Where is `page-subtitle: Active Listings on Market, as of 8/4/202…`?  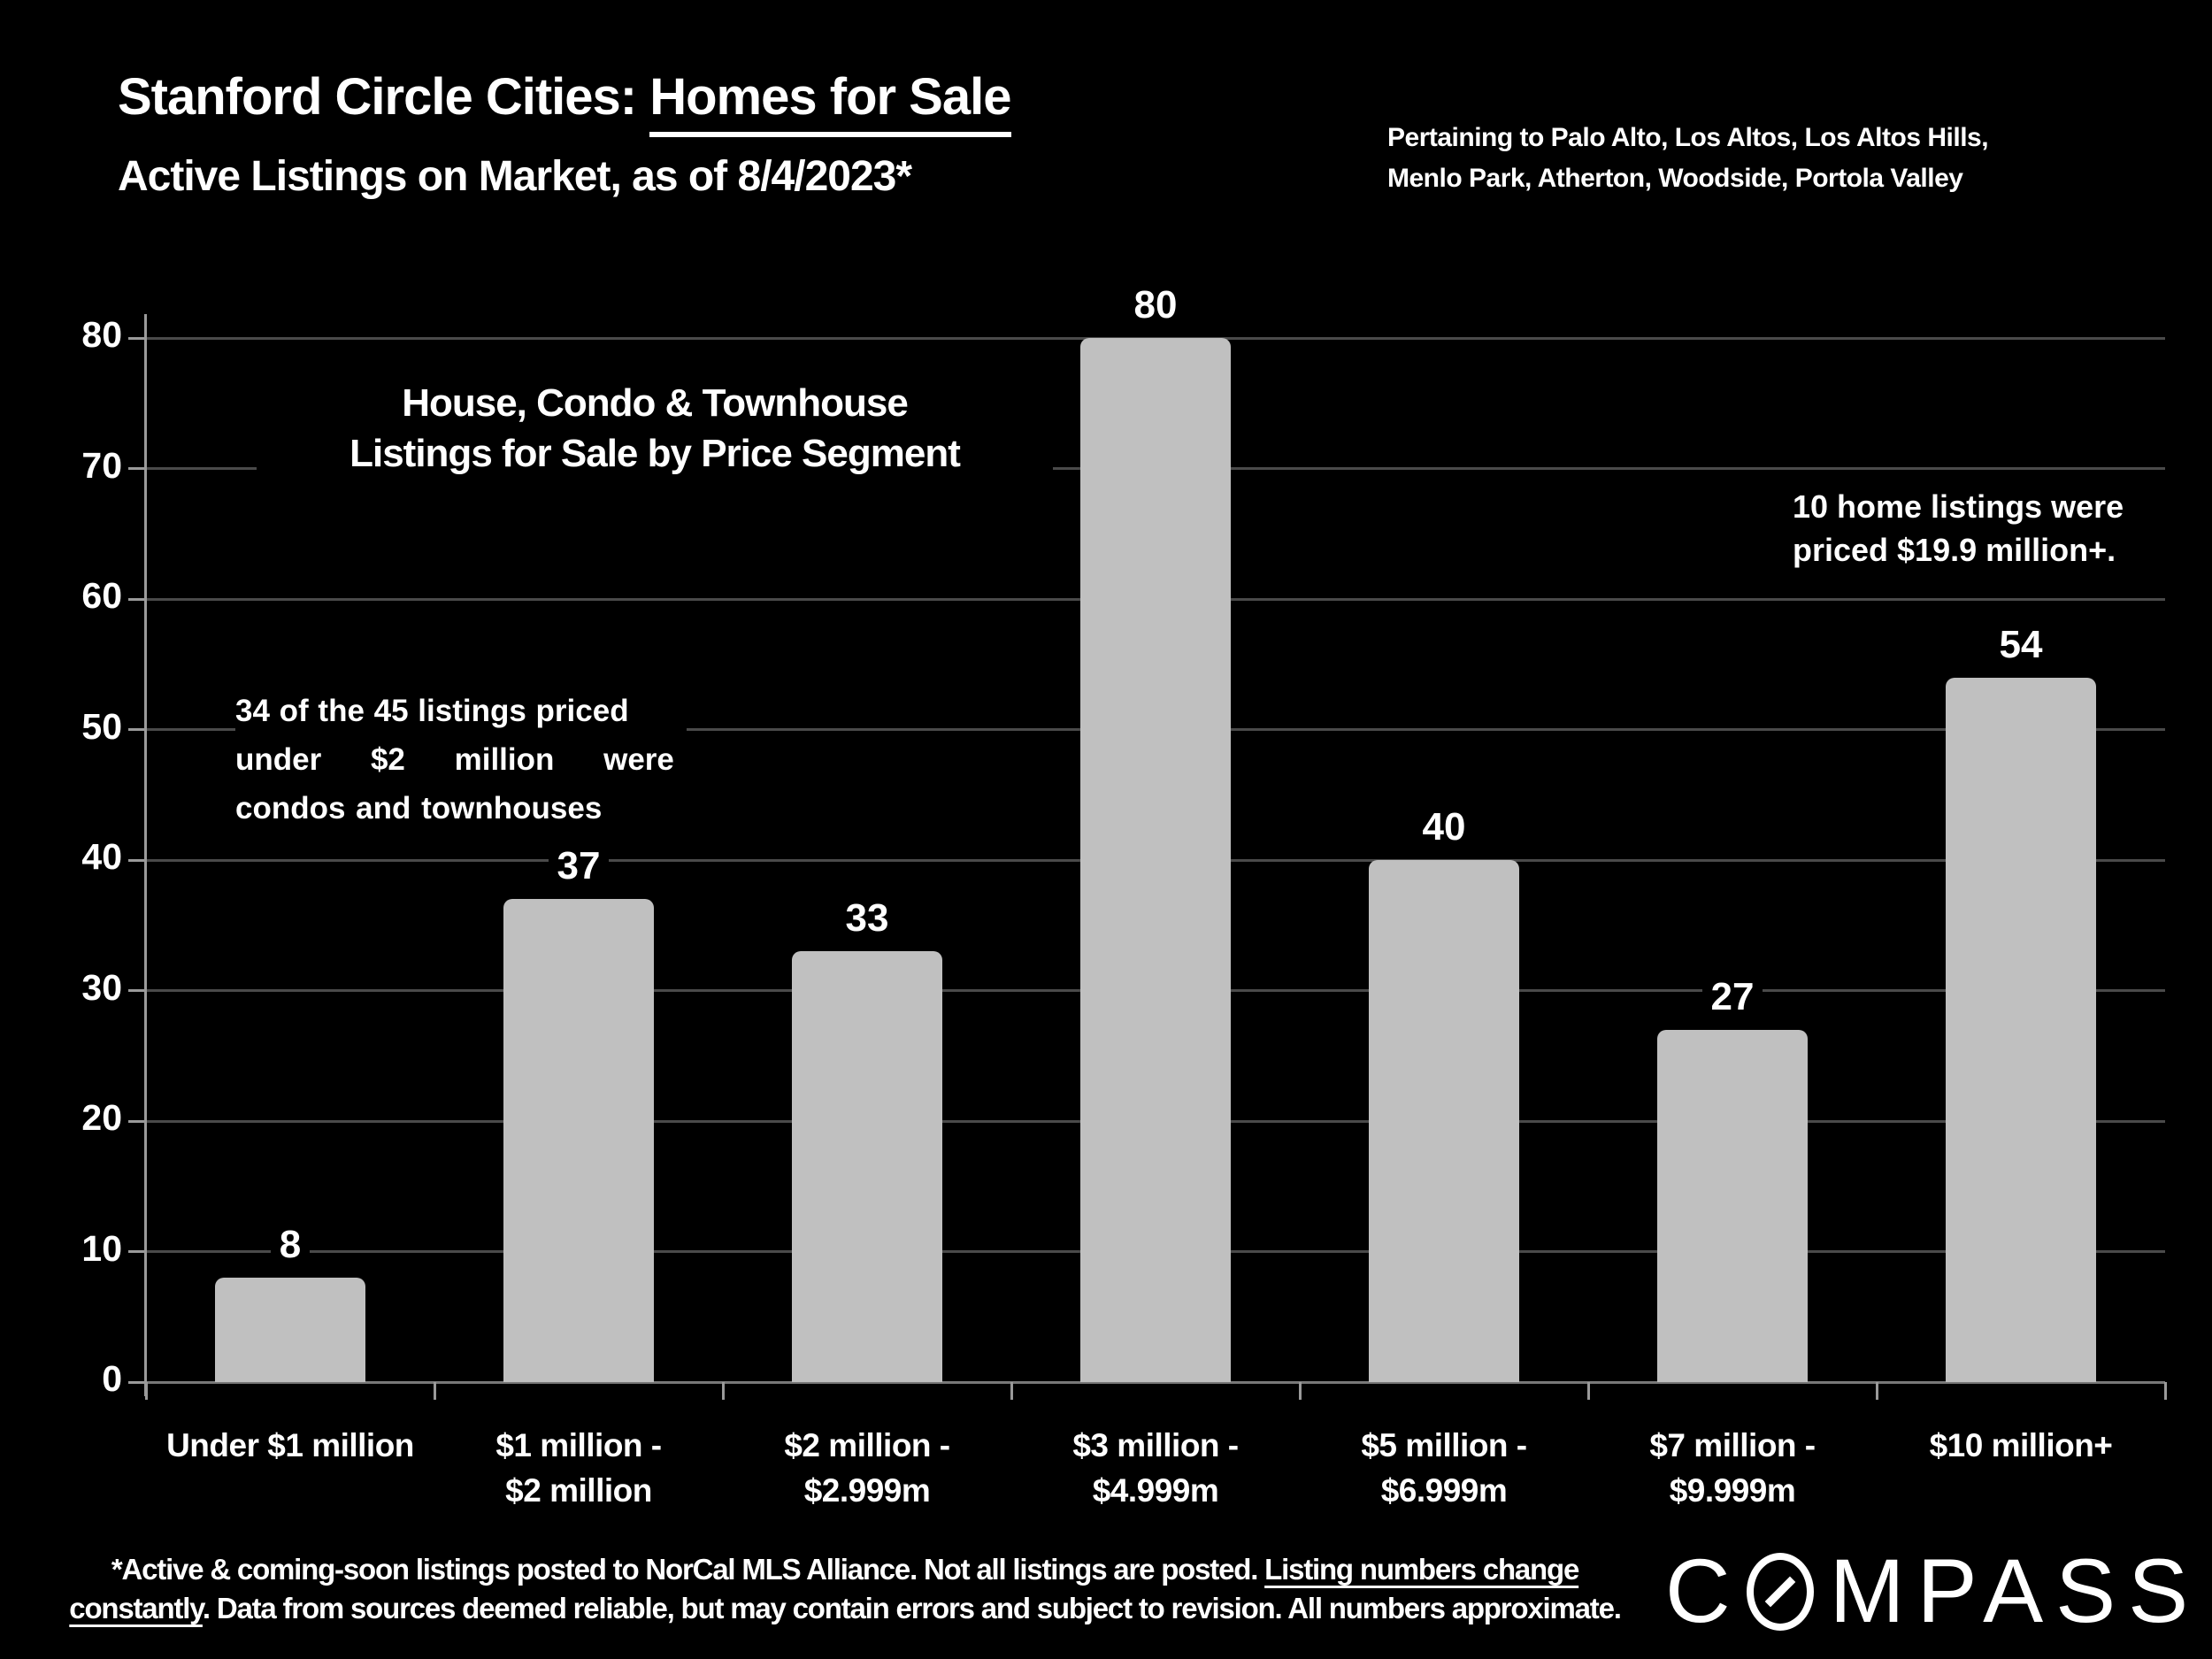
page-subtitle: Active Listings on Market, as of 8/4/202… is located at coordinates (515, 176).